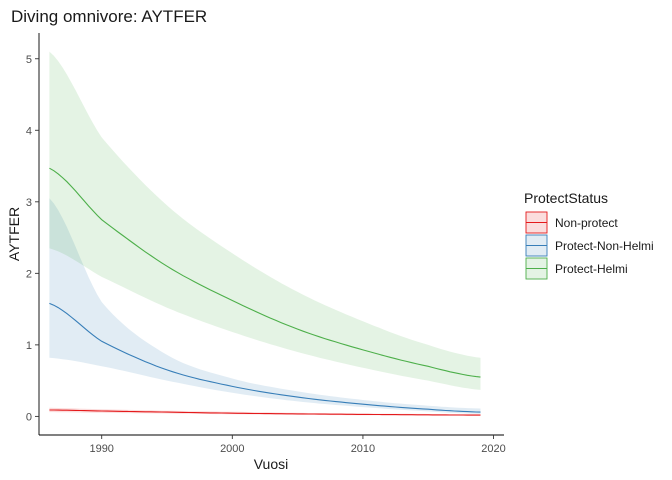  I want to click on chart-title: Diving omnivore: AYTFER, so click(109, 16).